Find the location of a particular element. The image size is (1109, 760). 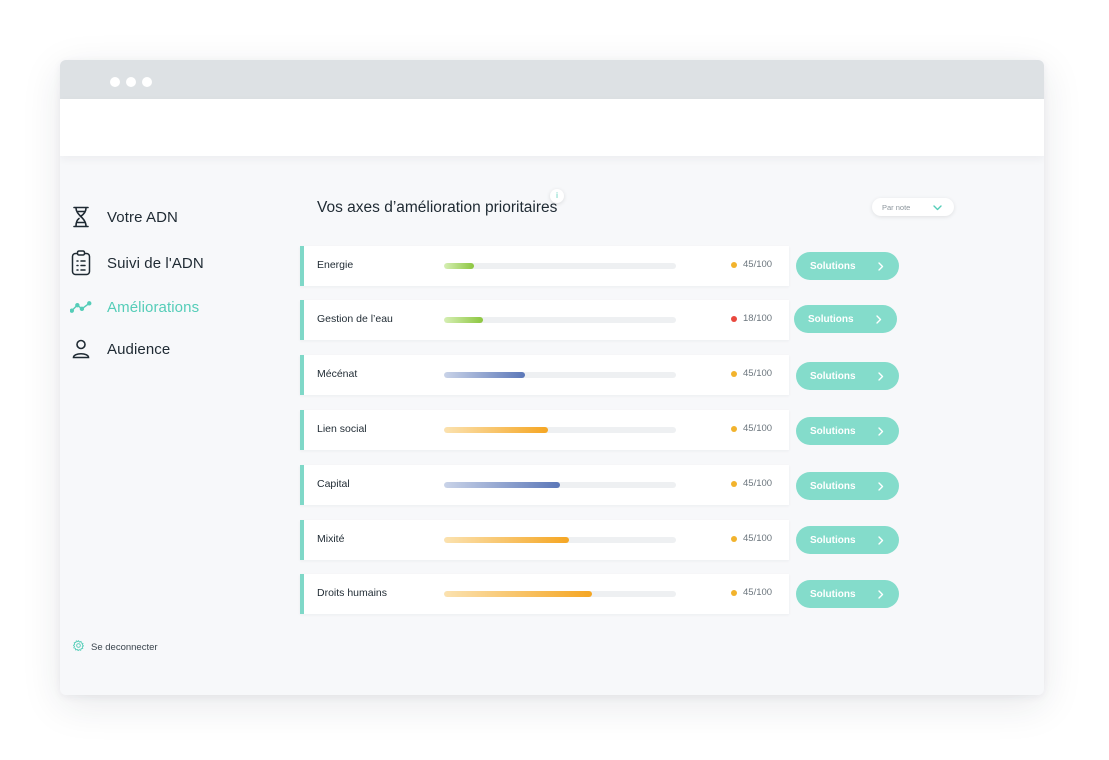

logout-label: Se deconnecter is located at coordinates (124, 647).